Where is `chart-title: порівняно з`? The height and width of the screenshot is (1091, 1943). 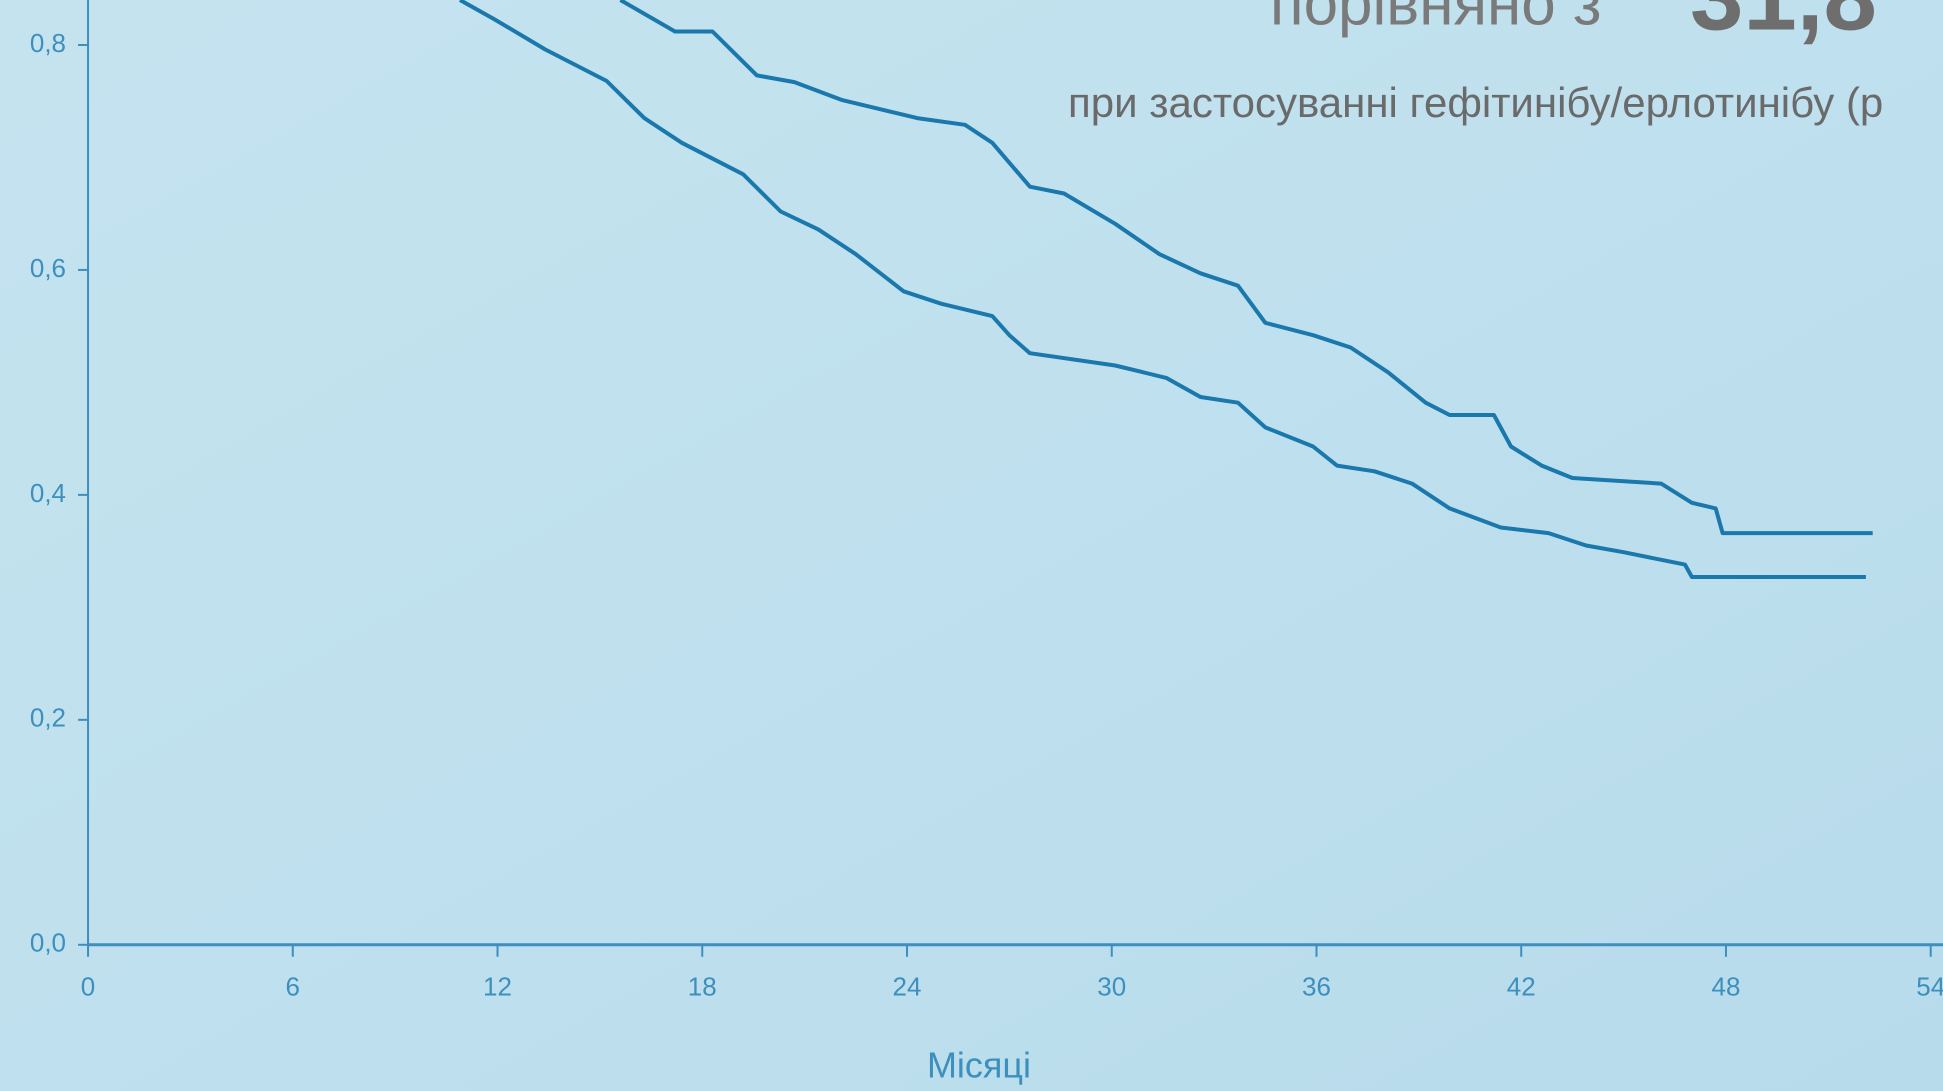
chart-title: порівняно з is located at coordinates (1435, 19).